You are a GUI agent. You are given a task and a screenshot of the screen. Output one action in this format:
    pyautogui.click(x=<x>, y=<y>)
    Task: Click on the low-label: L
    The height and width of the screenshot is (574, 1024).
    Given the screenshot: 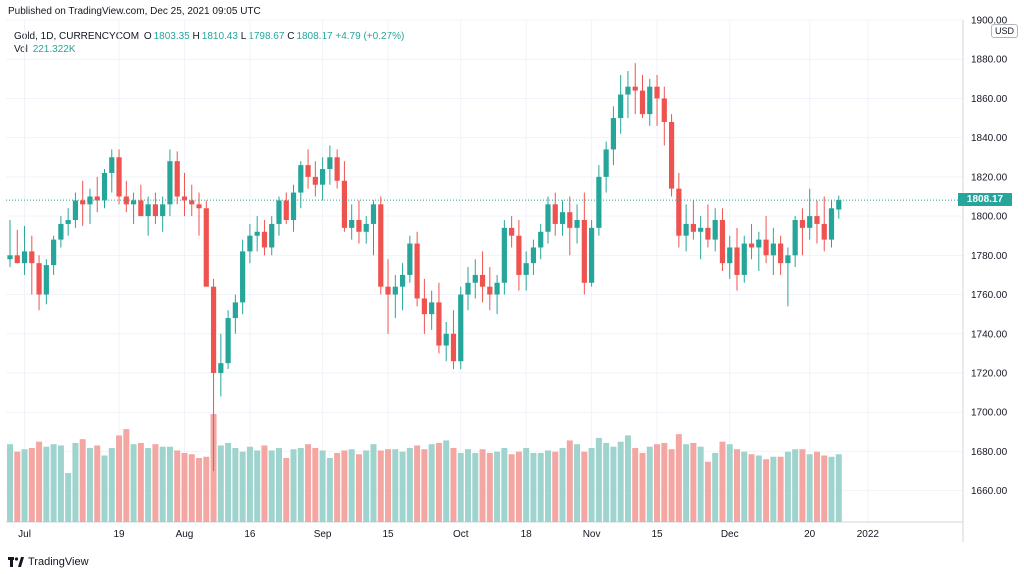 What is the action you would take?
    pyautogui.click(x=243, y=36)
    